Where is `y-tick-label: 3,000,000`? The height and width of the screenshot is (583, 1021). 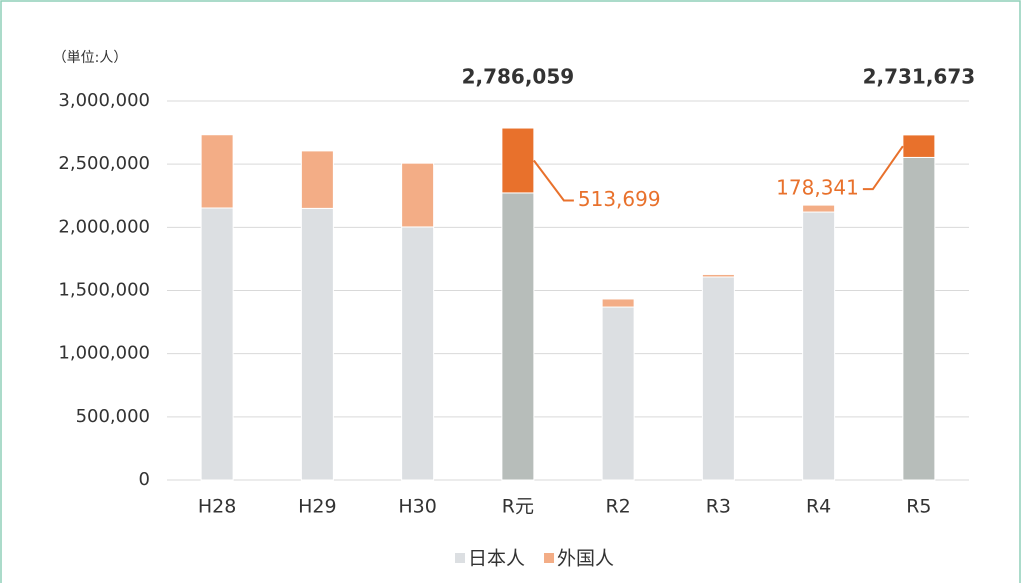
y-tick-label: 3,000,000 is located at coordinates (104, 100).